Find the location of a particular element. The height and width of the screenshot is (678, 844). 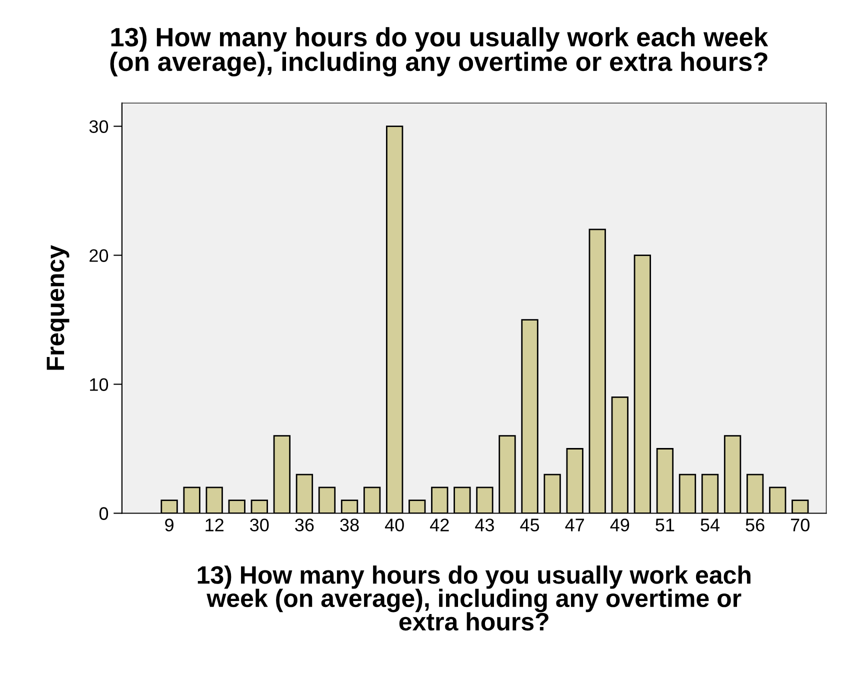

x-axis-title: 13) How many hours do you usually work each week (on average), including any overtime or extra hours? is located at coordinates (474, 598).